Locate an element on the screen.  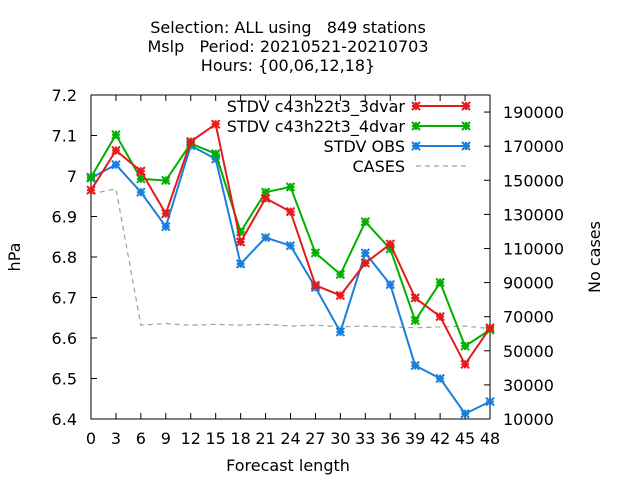
legend-label: STDV OBS is located at coordinates (364, 146).